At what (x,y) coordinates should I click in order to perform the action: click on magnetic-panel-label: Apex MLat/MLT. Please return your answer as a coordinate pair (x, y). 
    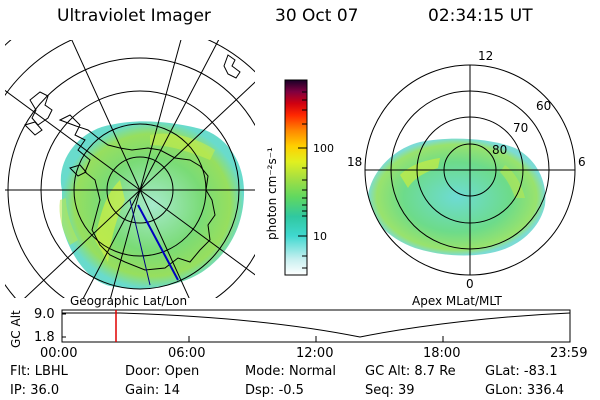
    Looking at the image, I should click on (457, 301).